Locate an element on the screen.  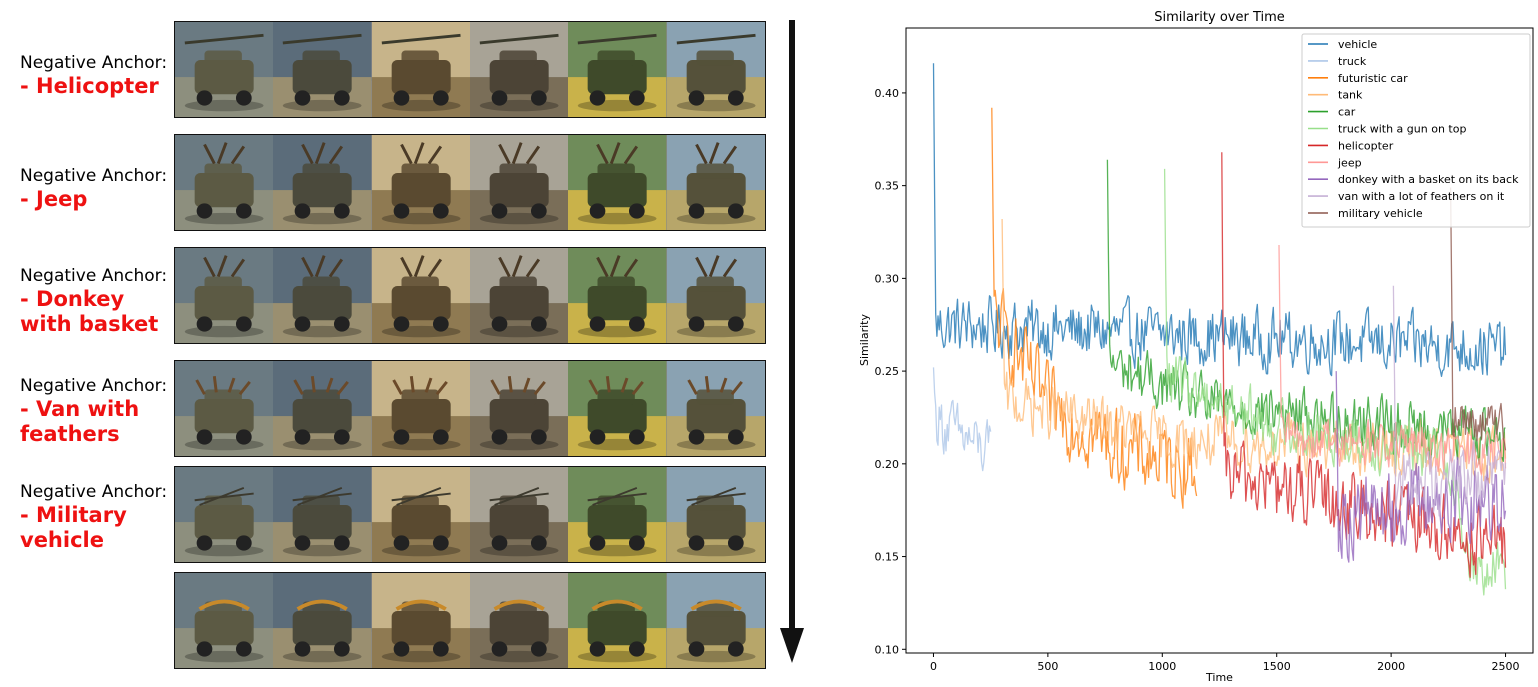
y-tick-label: 0.15 is located at coordinates (887, 557).